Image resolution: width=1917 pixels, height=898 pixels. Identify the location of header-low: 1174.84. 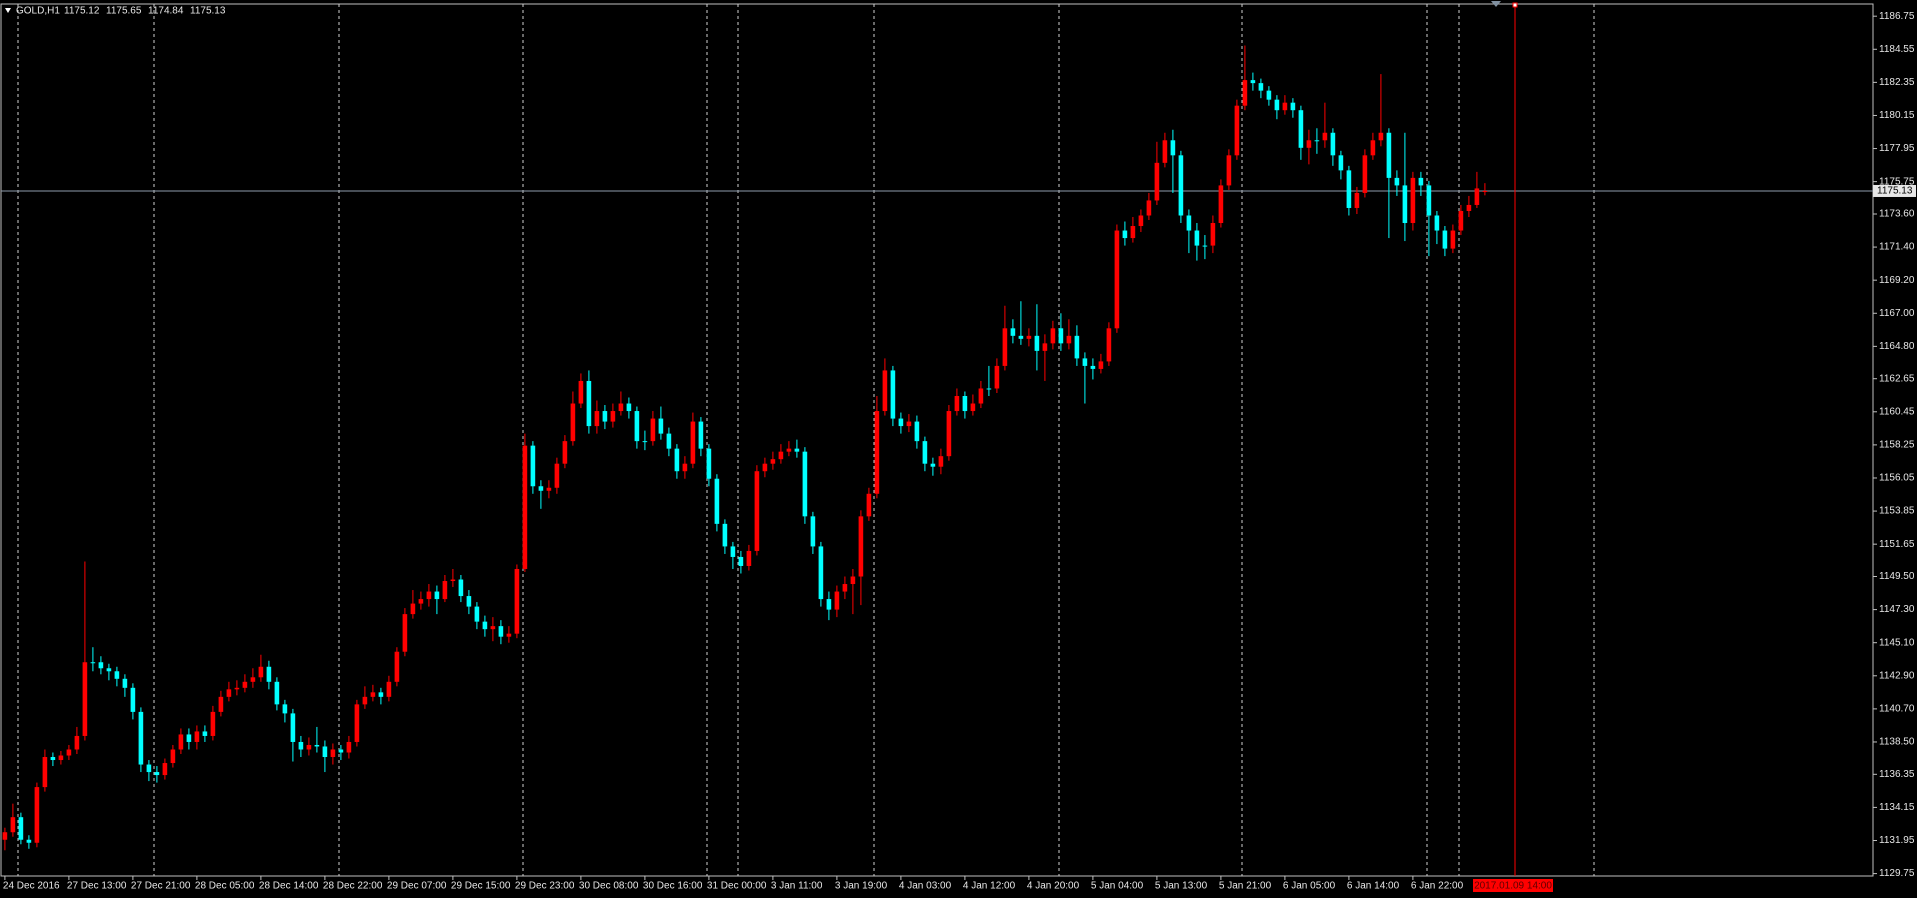
(166, 11).